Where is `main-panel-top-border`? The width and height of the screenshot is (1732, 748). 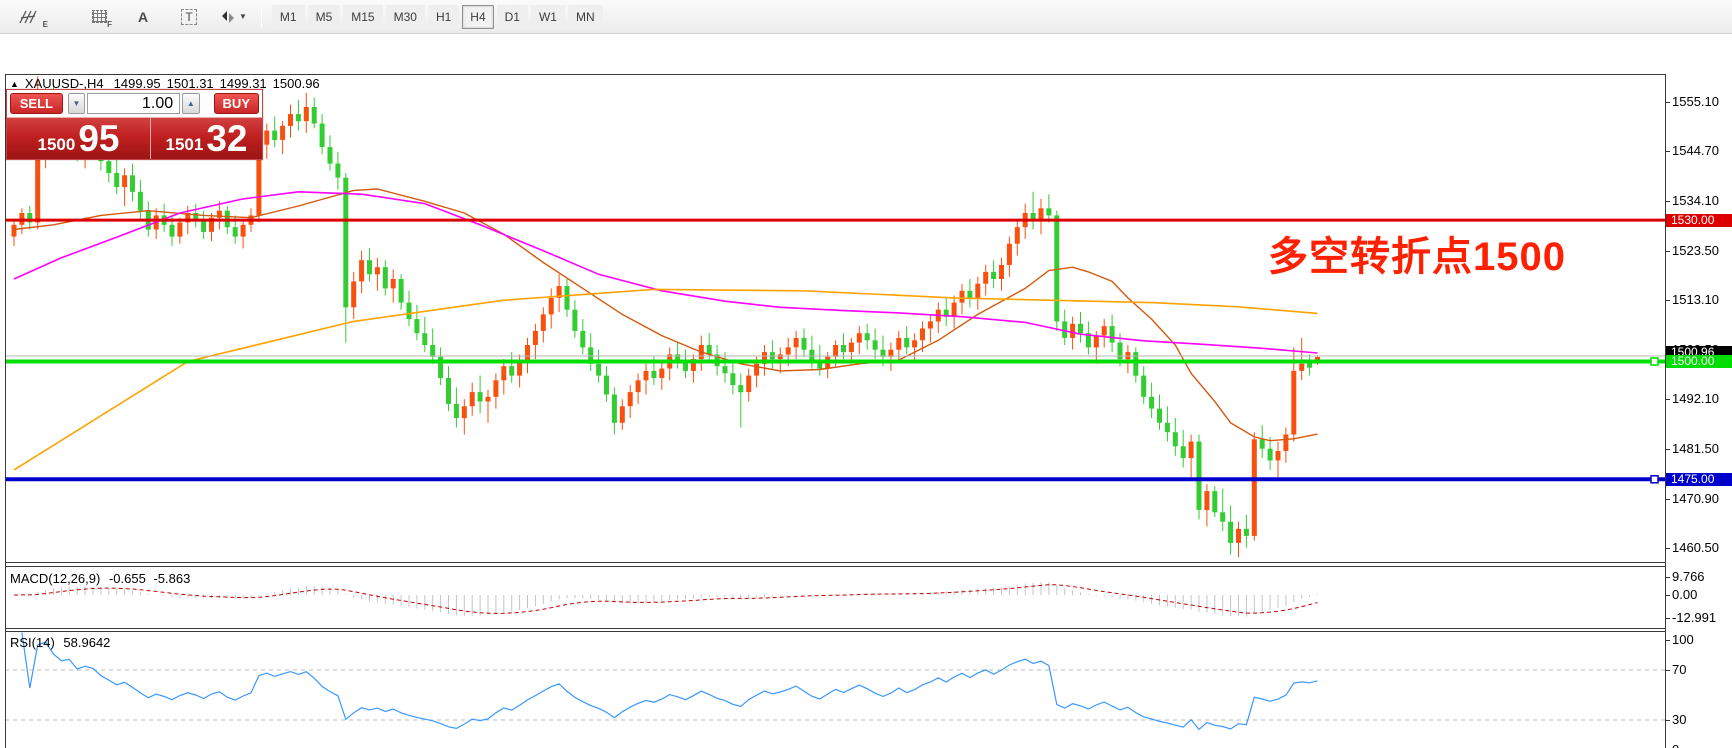
main-panel-top-border is located at coordinates (835, 74).